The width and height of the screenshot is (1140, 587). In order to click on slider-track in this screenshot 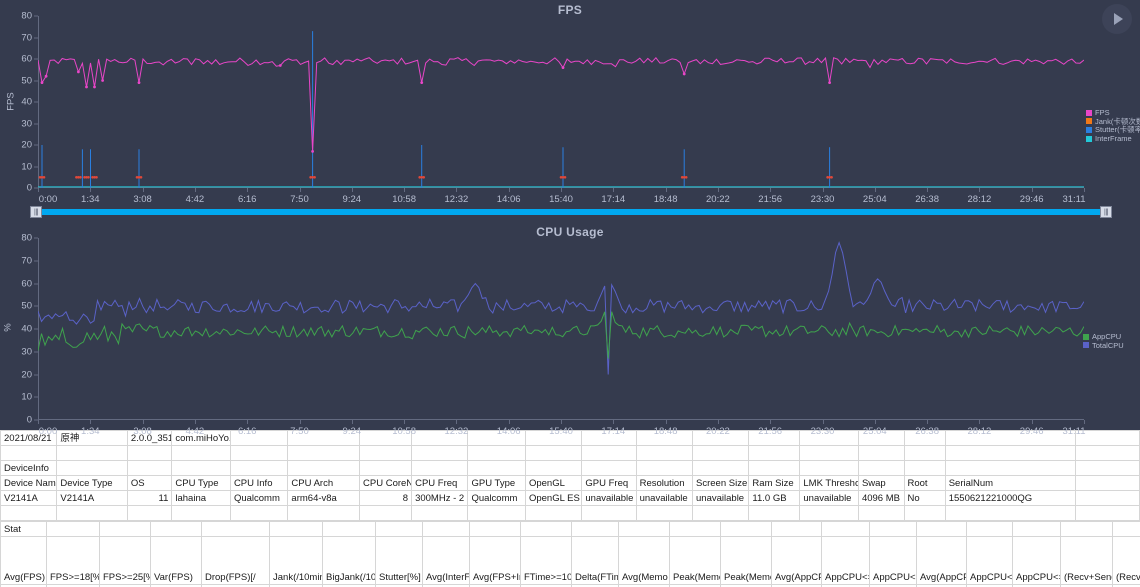, I will do `click(571, 212)`.